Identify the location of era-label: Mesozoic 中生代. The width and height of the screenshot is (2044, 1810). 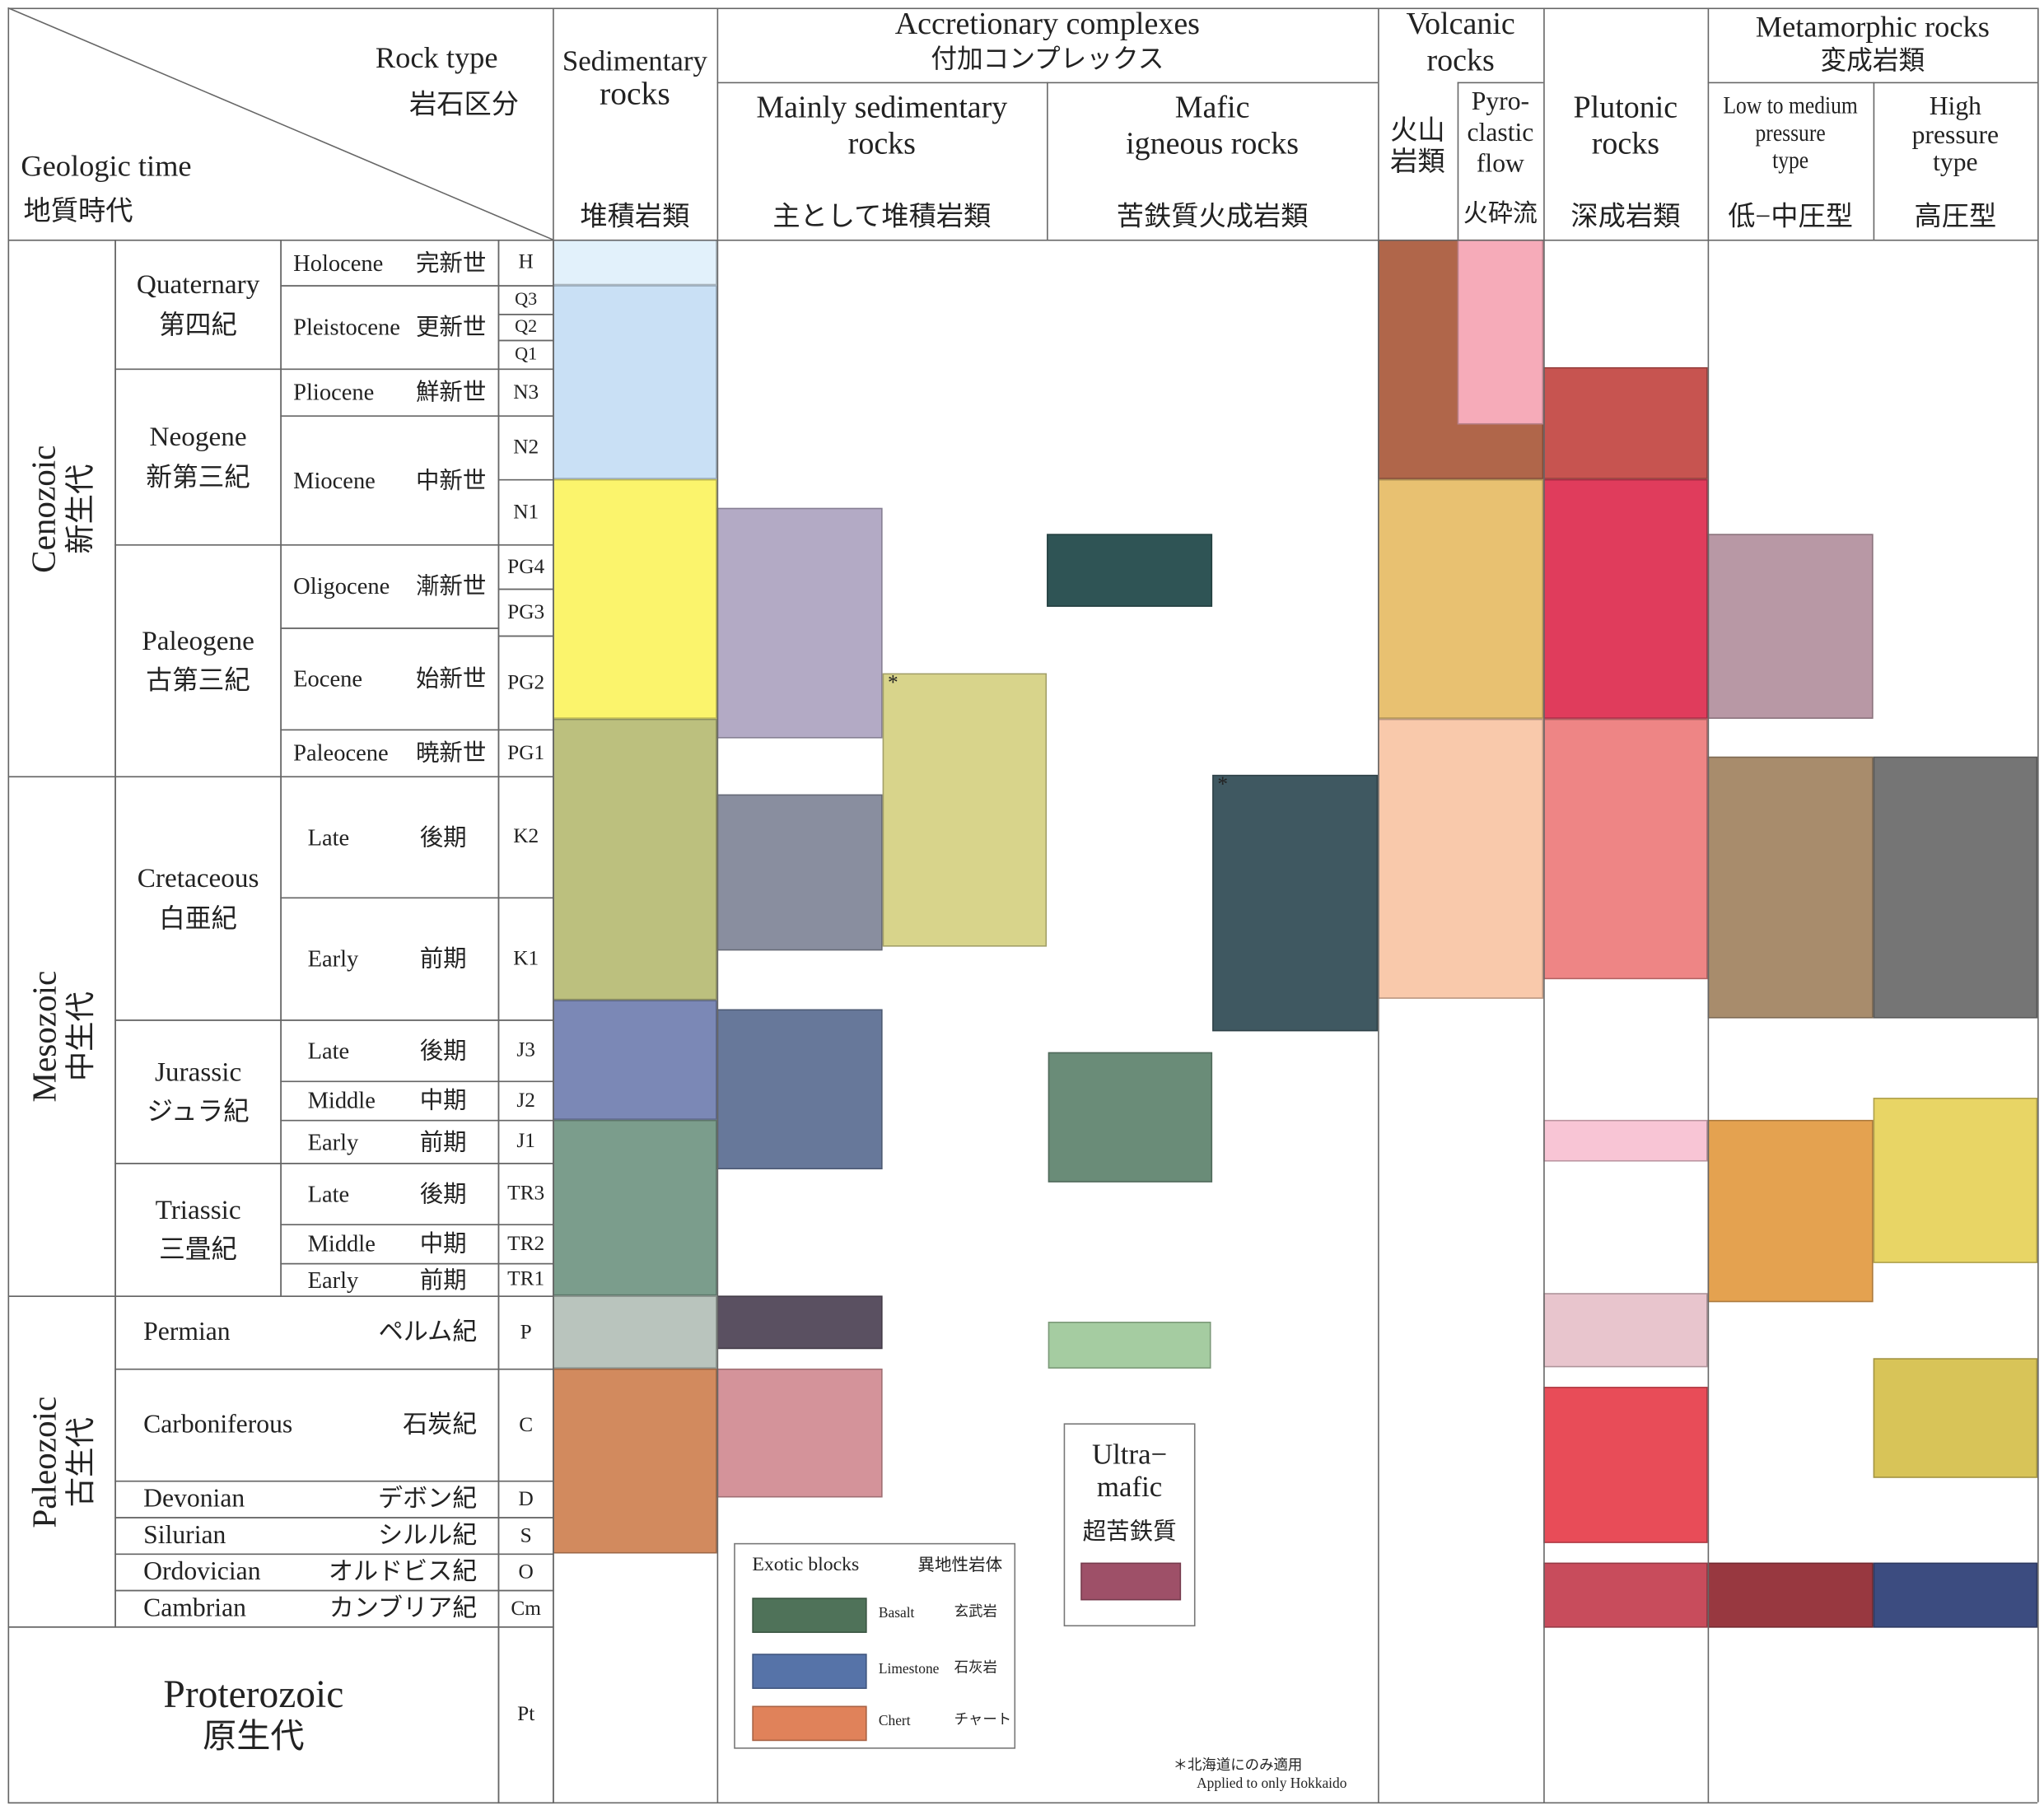
(61, 1037).